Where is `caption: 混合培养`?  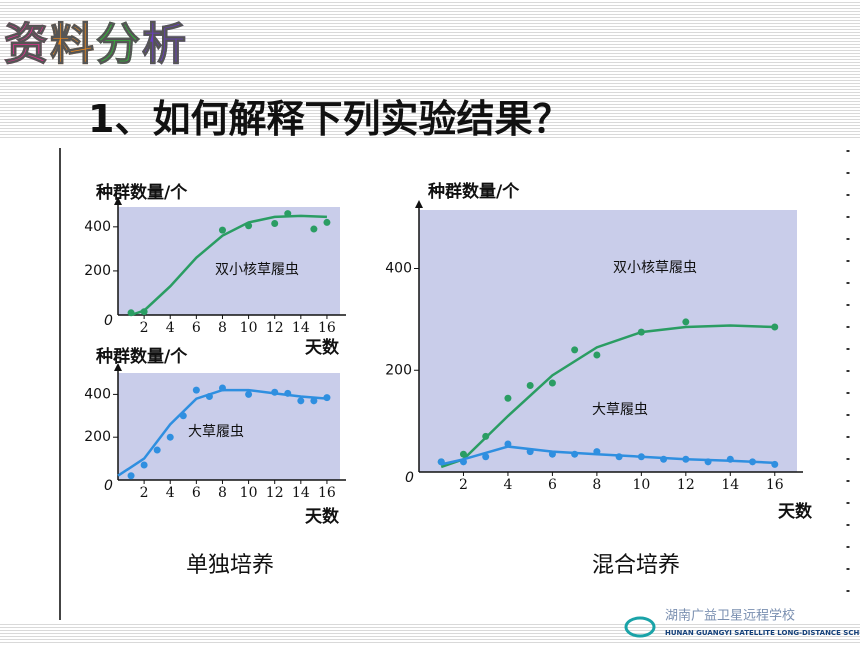 caption: 混合培养 is located at coordinates (636, 565).